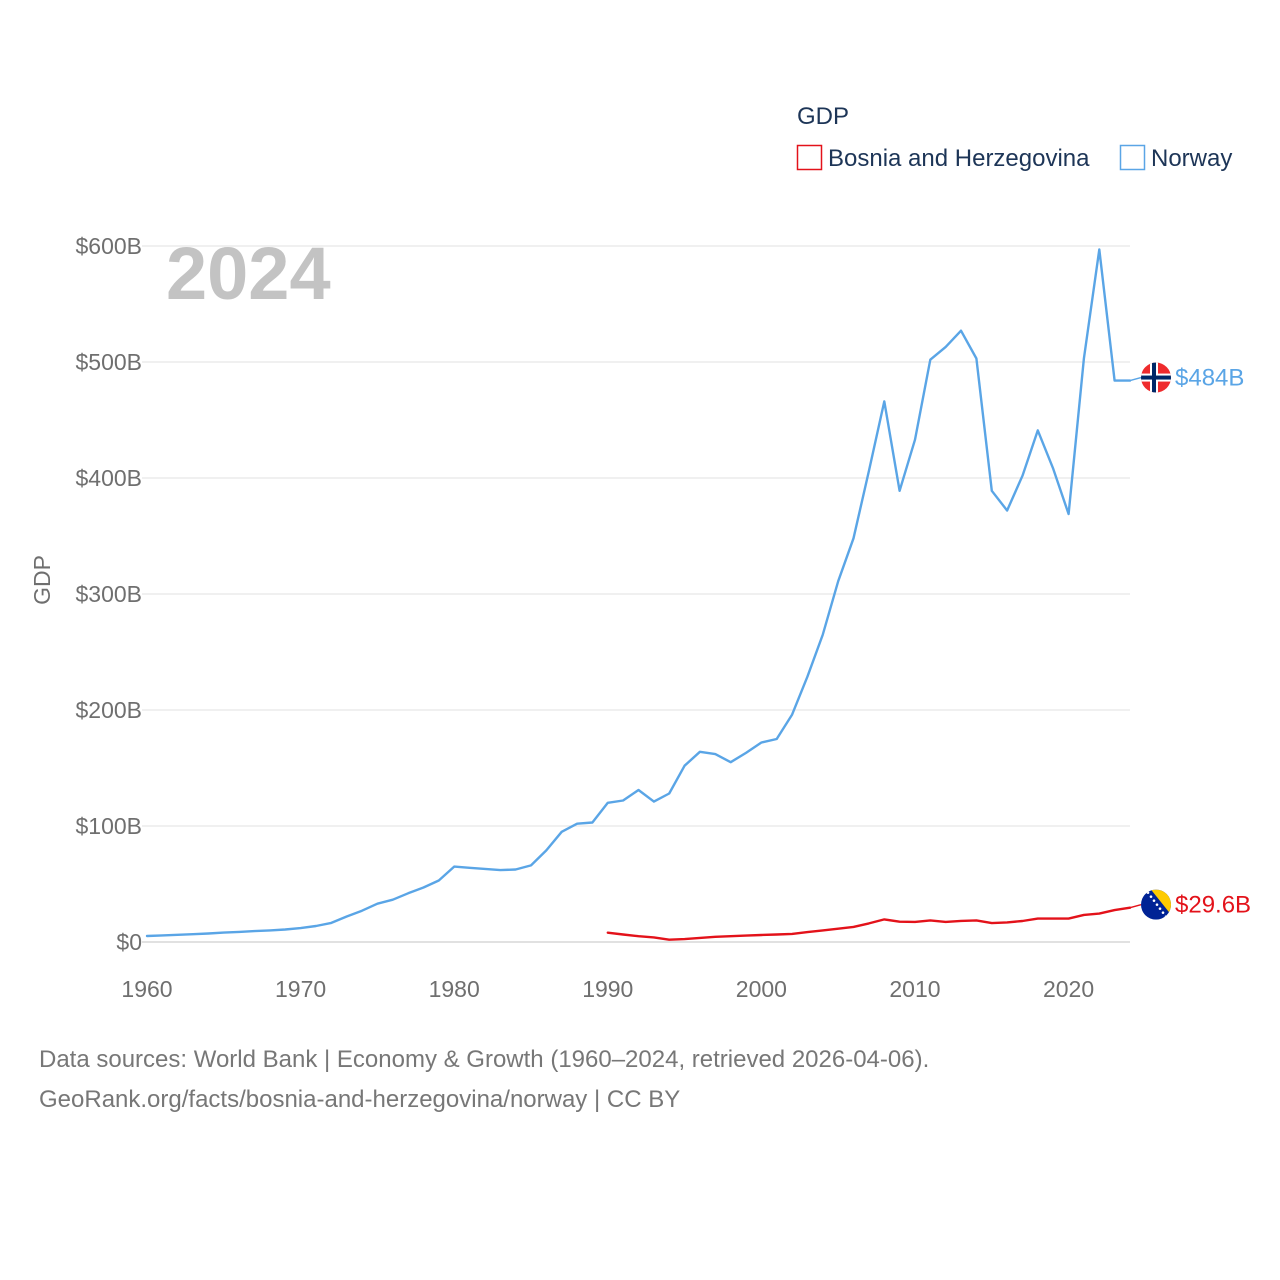 This screenshot has width=1280, height=1280. Describe the element at coordinates (761, 989) in the screenshot. I see `x-tick-label-4: 2000` at that location.